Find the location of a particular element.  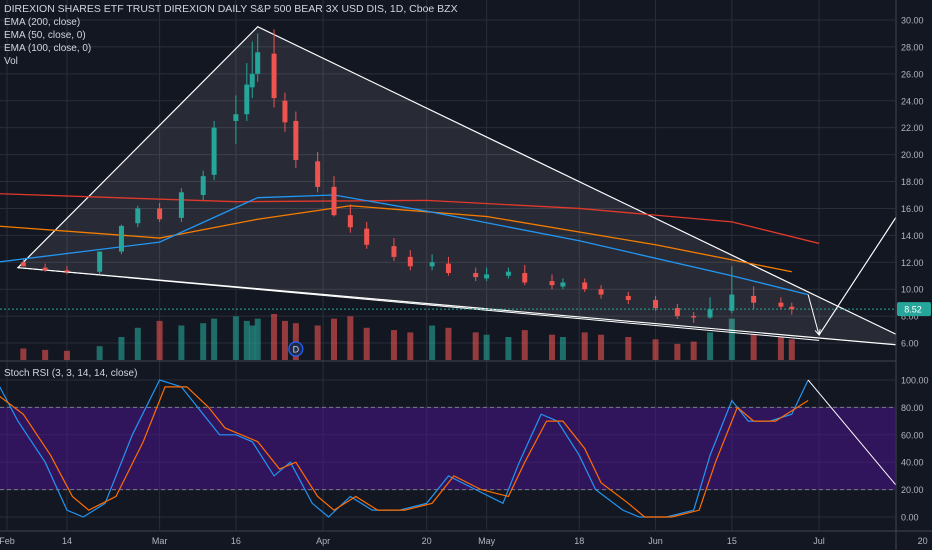

current-price-label: 8.52 is located at coordinates (913, 310).